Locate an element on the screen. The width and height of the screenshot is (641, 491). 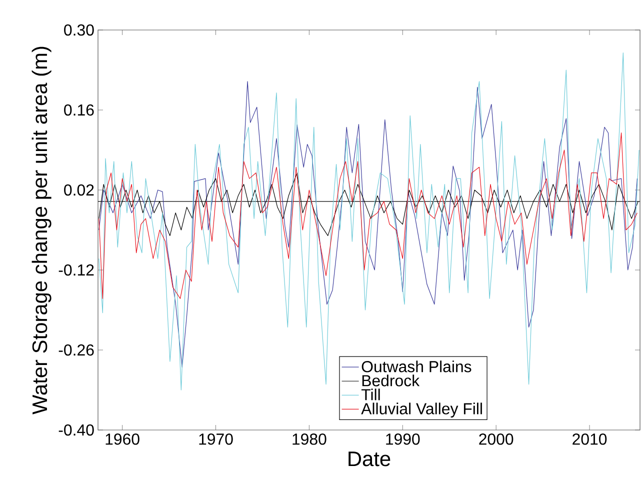
y-tick-label: -0.26 is located at coordinates (76, 350).